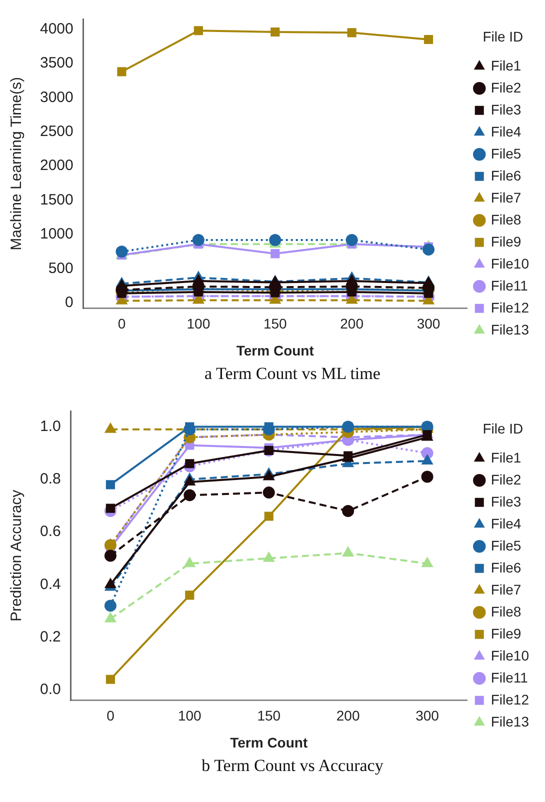  I want to click on y-tick-label: 0.8, so click(50, 479).